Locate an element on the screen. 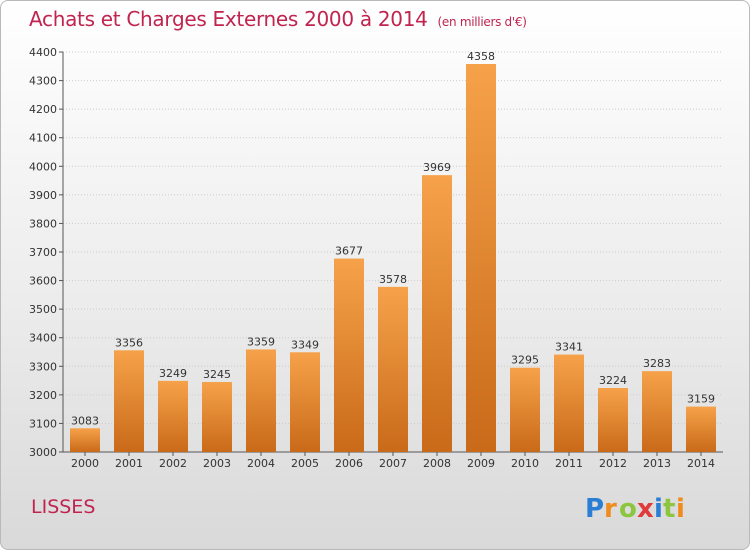 The width and height of the screenshot is (750, 550). x-tick-label-2003: 2003 is located at coordinates (217, 463).